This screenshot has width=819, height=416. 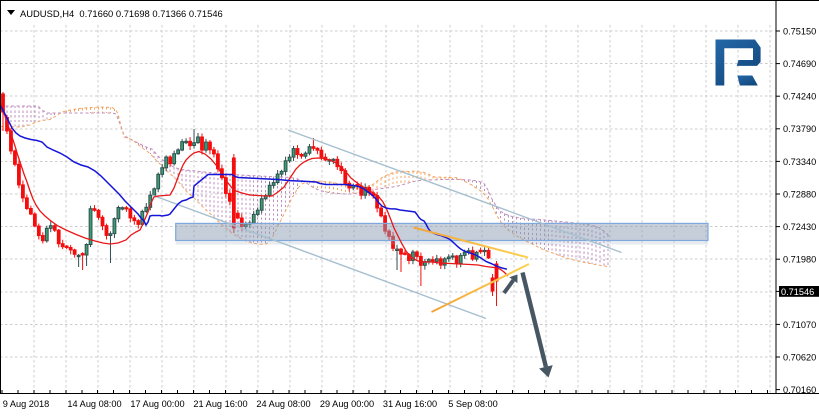 What do you see at coordinates (799, 97) in the screenshot?
I see `svg-text: 0.74240` at bounding box center [799, 97].